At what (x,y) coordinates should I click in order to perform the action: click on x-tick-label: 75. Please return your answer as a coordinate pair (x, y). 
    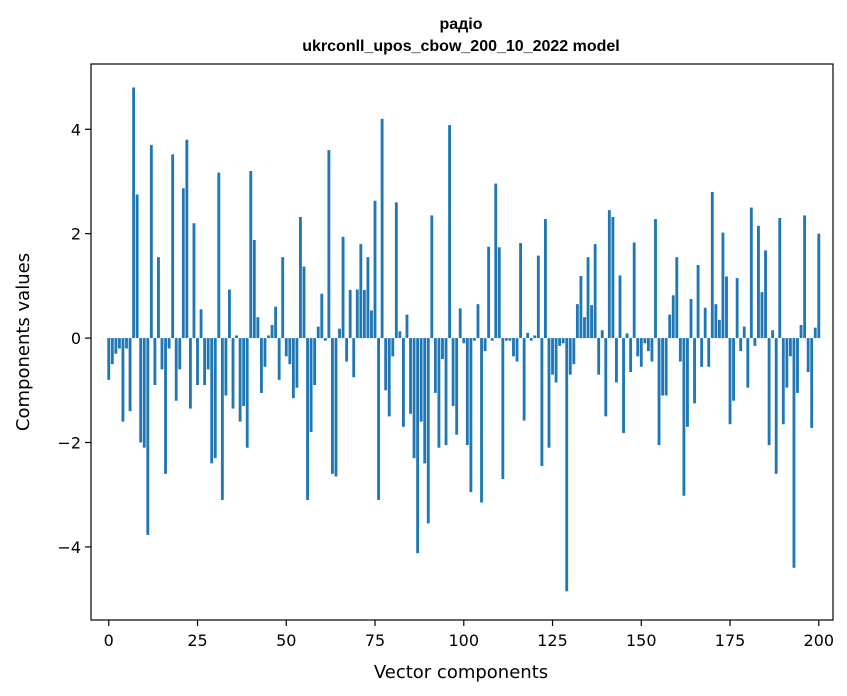
    Looking at the image, I should click on (375, 640).